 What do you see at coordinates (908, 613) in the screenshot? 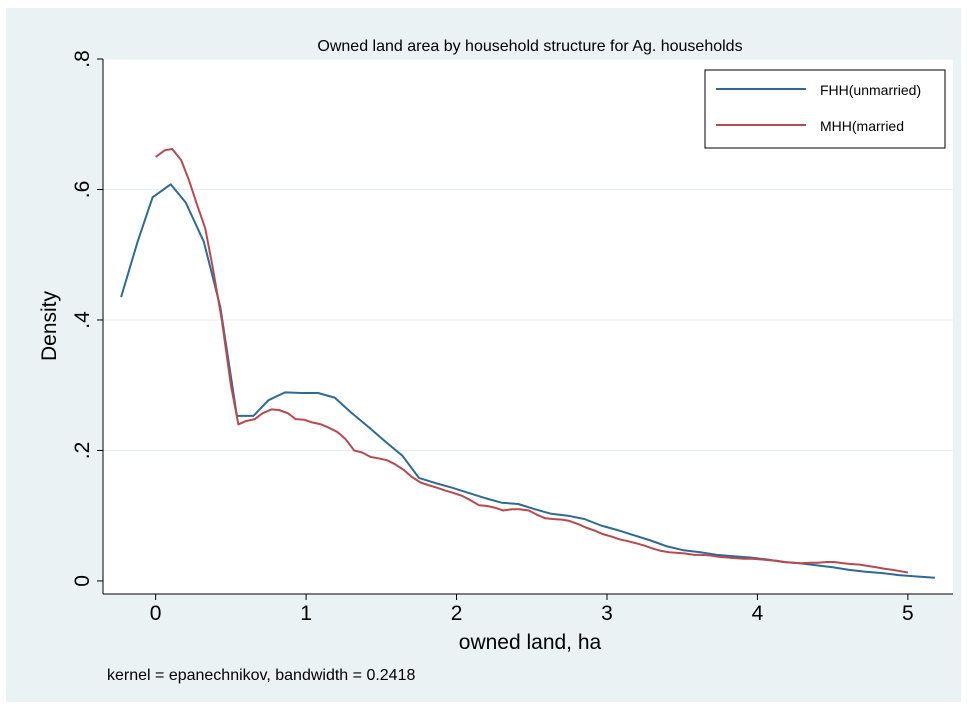
I see `x-tick-label: 5` at bounding box center [908, 613].